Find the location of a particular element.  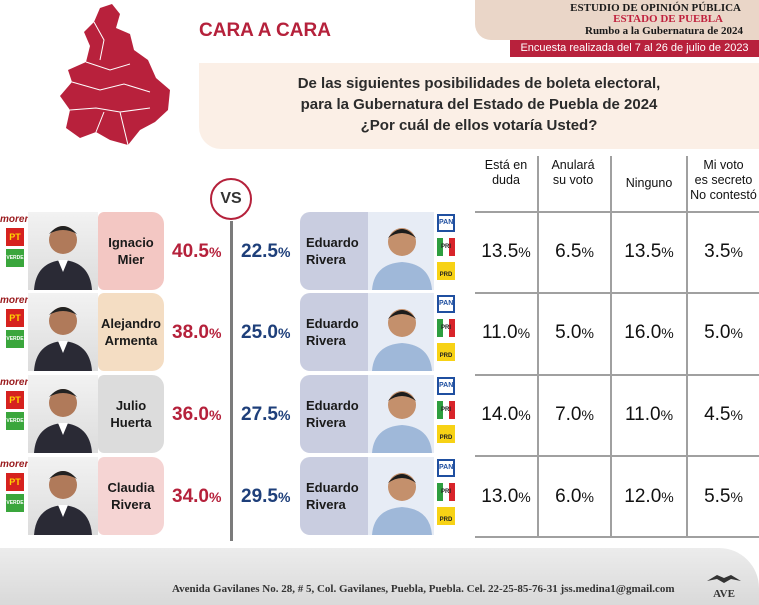

vs-badge: VS is located at coordinates (231, 199).